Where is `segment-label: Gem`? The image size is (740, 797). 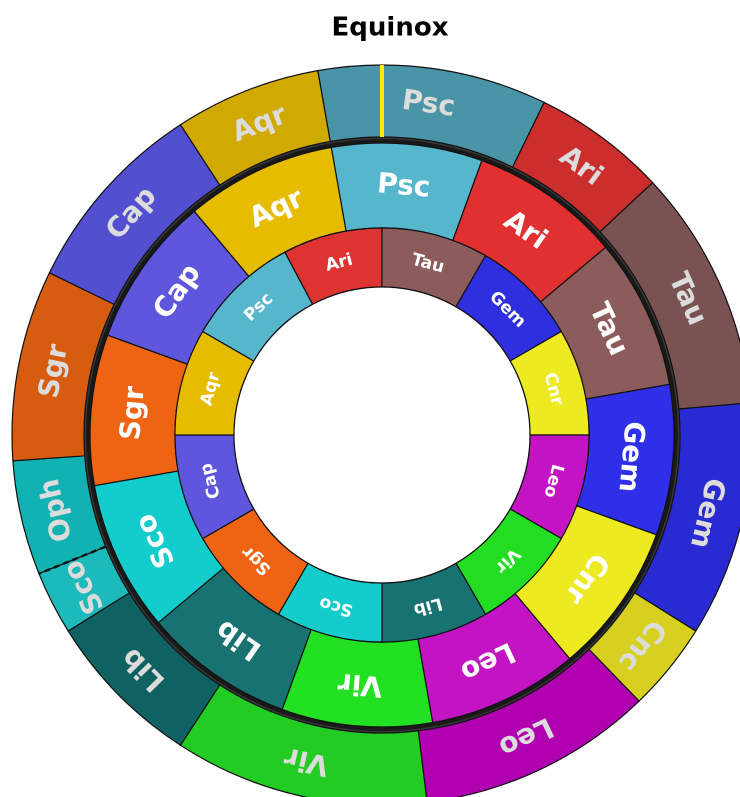 segment-label: Gem is located at coordinates (632, 457).